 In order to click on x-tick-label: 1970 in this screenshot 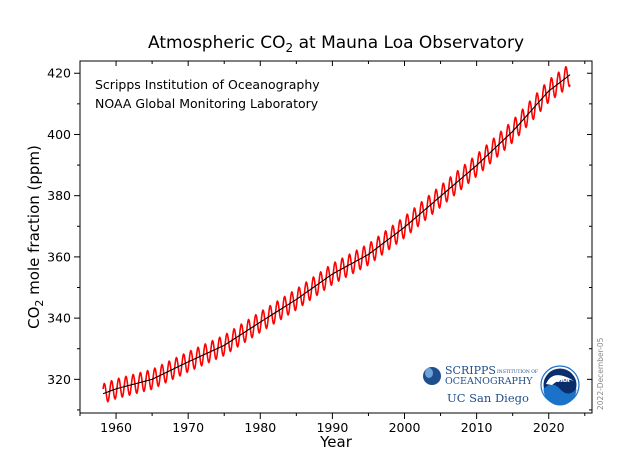, I will do `click(188, 427)`.